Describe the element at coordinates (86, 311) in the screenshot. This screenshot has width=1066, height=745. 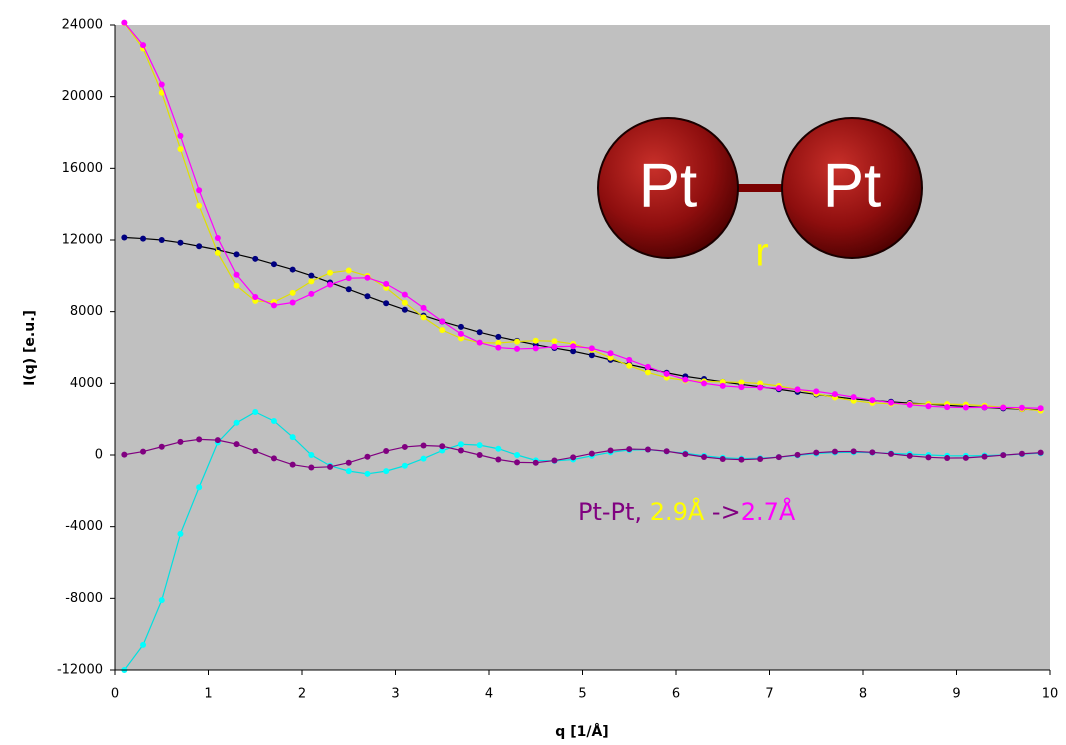
I see `y-tick-label: 8000` at that location.